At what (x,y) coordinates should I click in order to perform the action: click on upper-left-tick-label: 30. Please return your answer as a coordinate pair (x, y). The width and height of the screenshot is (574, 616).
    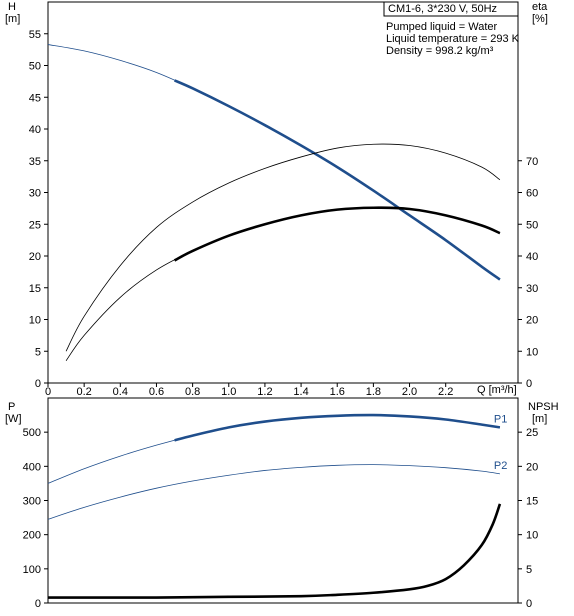
    Looking at the image, I should click on (35, 194).